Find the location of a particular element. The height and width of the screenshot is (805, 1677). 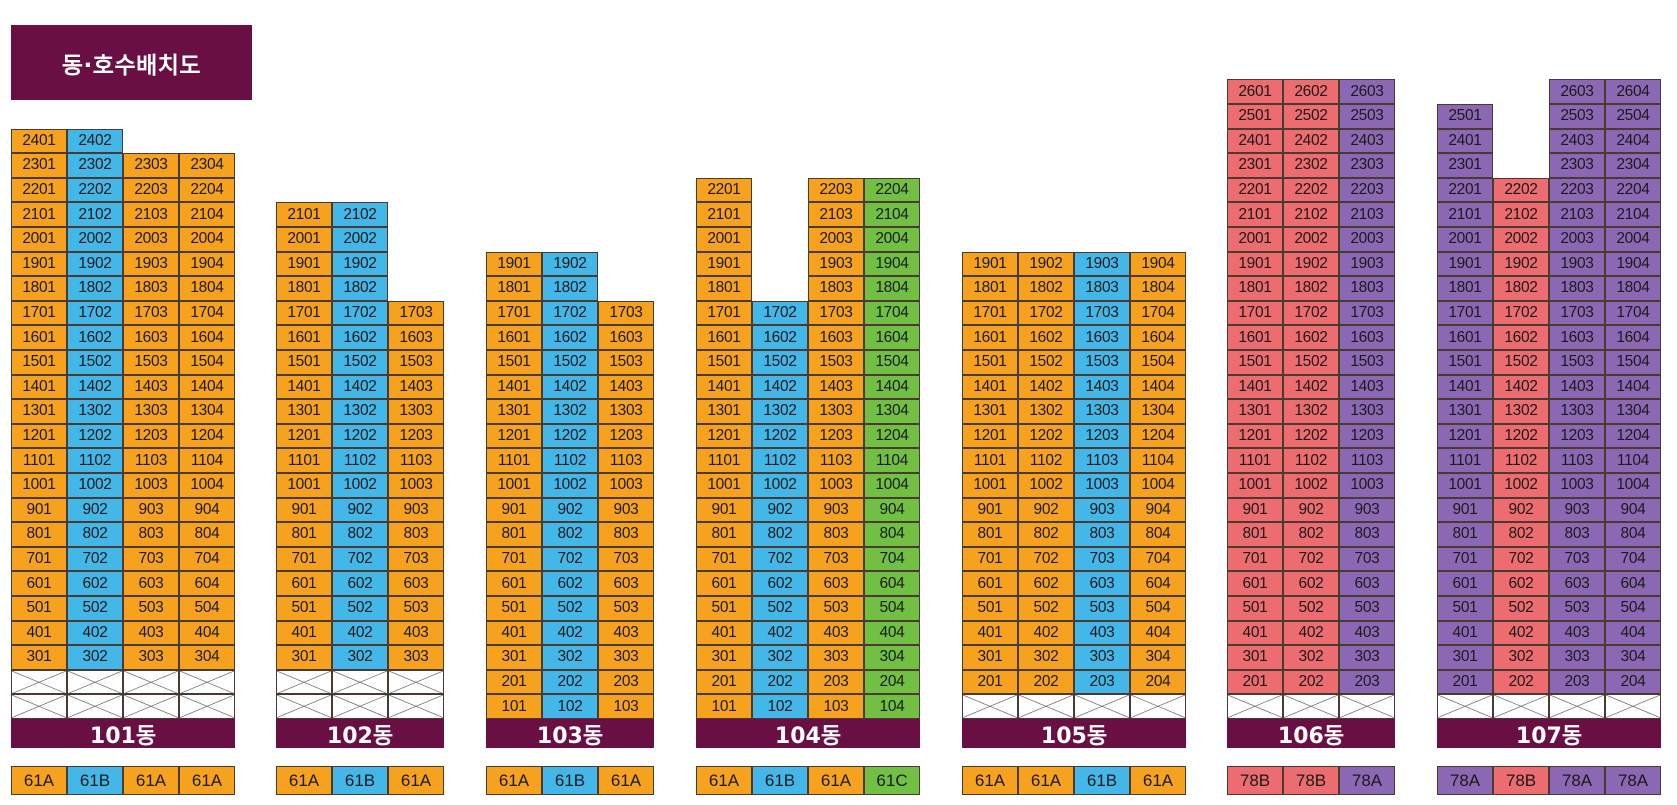

unit-cell: 401 is located at coordinates (304, 633).